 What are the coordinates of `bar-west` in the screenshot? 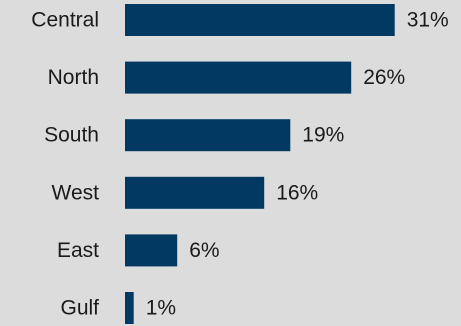 It's located at (195, 192).